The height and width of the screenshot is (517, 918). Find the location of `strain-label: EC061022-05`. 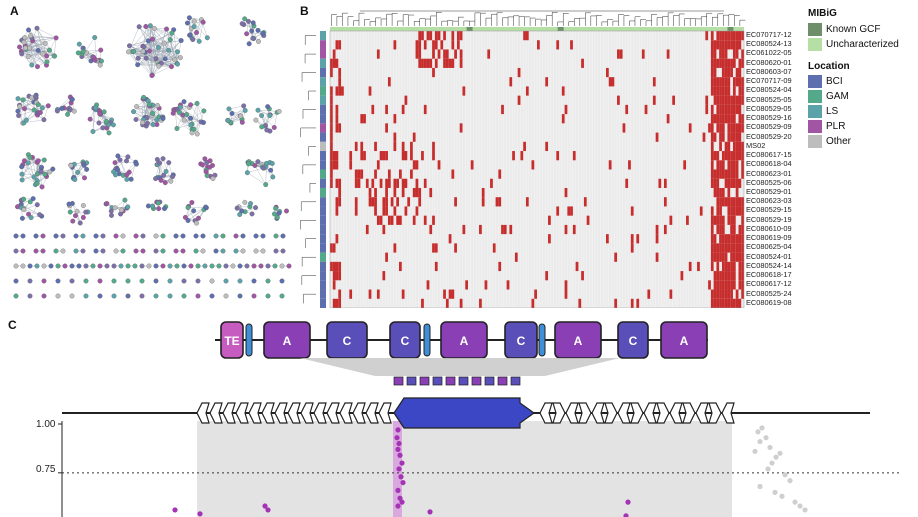

strain-label: EC061022-05 is located at coordinates (769, 53).